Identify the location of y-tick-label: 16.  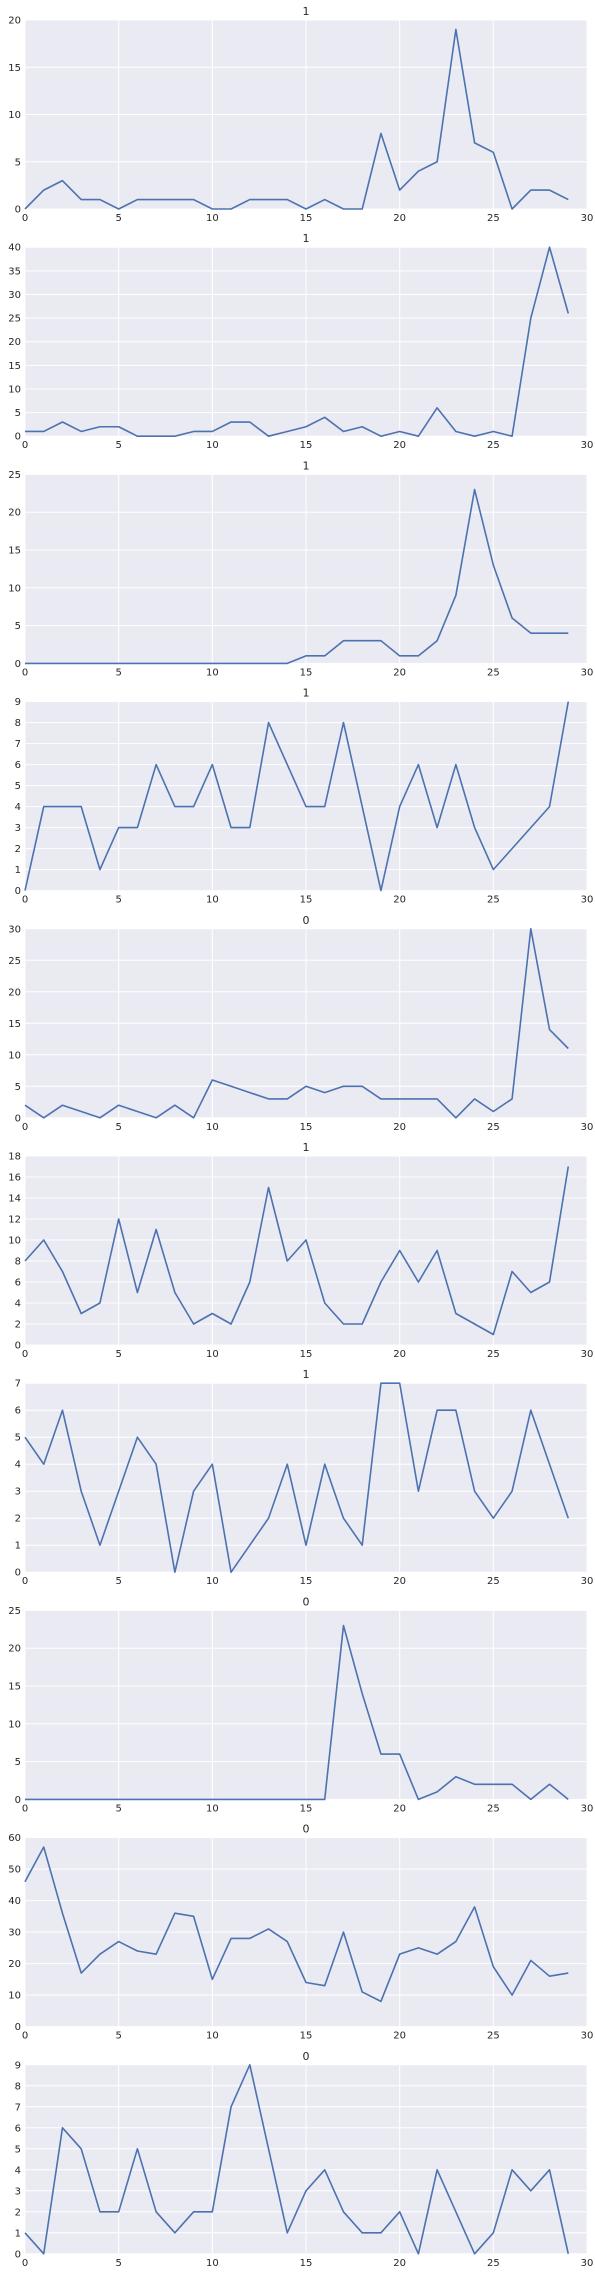
(14, 1178).